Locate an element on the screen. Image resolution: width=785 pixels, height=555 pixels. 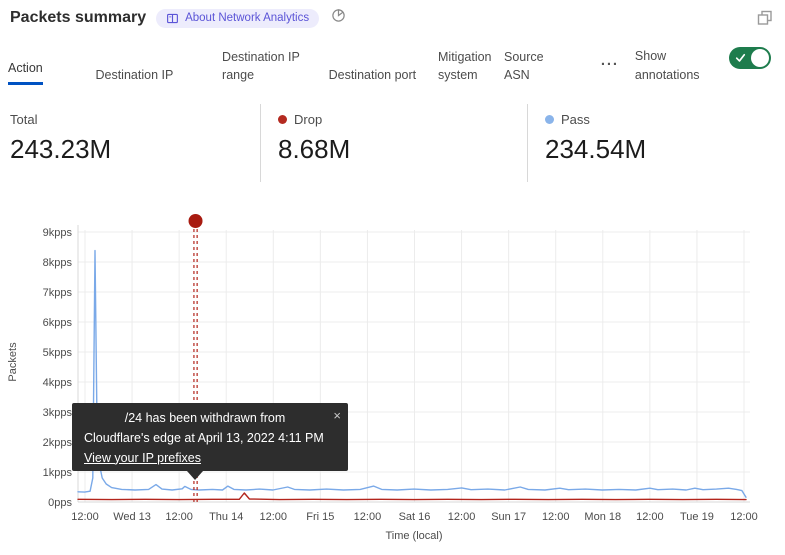
svg-text: Sat 16 is located at coordinates (415, 517).